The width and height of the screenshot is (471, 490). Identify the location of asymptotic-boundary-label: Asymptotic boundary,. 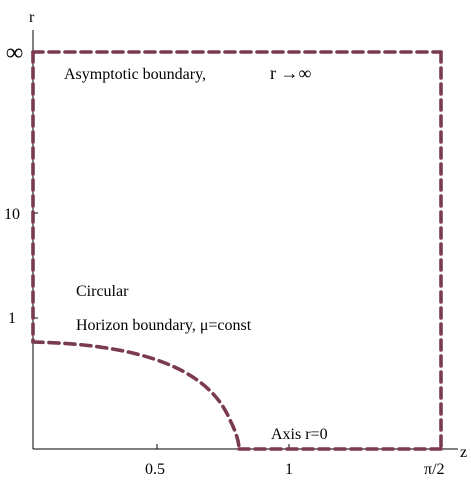
(135, 74).